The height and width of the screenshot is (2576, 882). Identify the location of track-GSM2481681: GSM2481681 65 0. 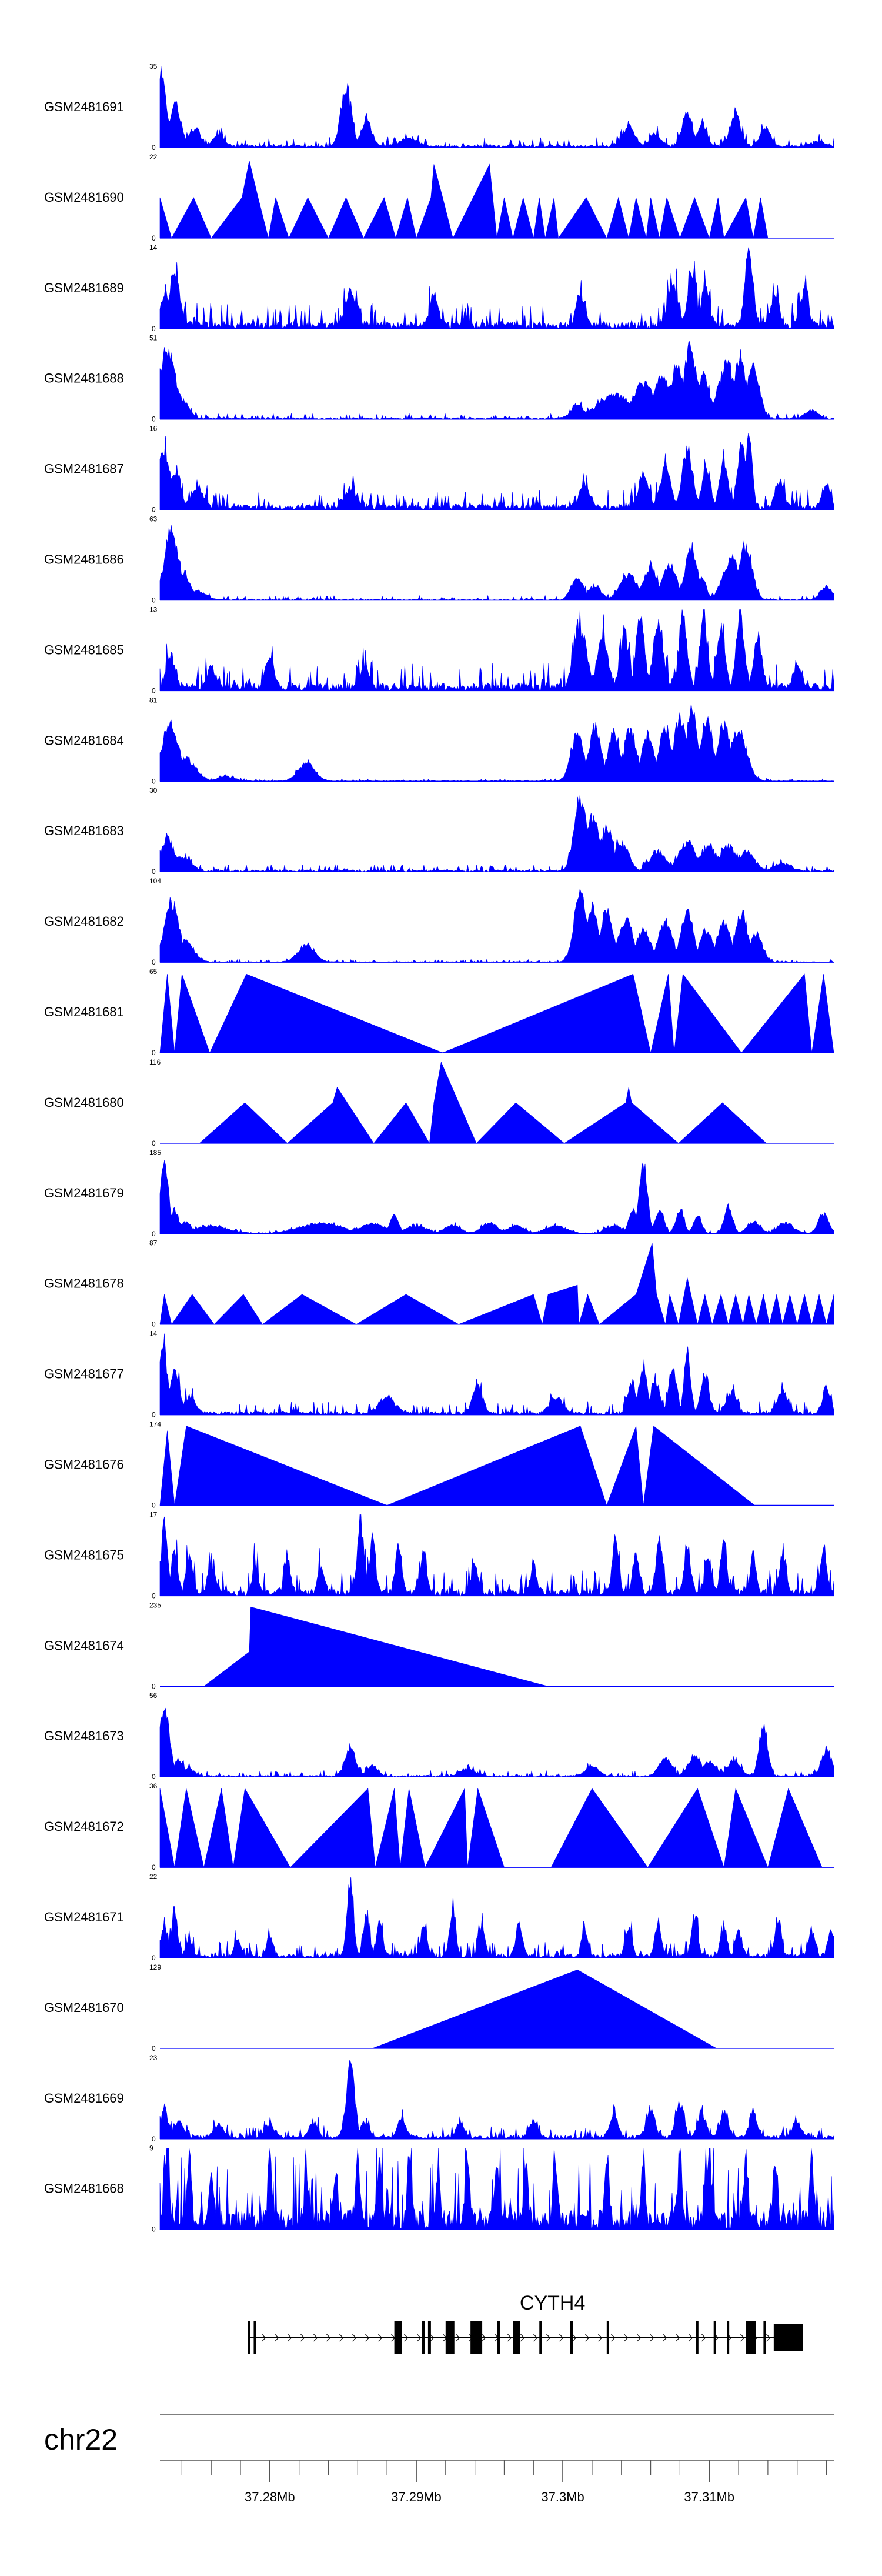
(439, 1012).